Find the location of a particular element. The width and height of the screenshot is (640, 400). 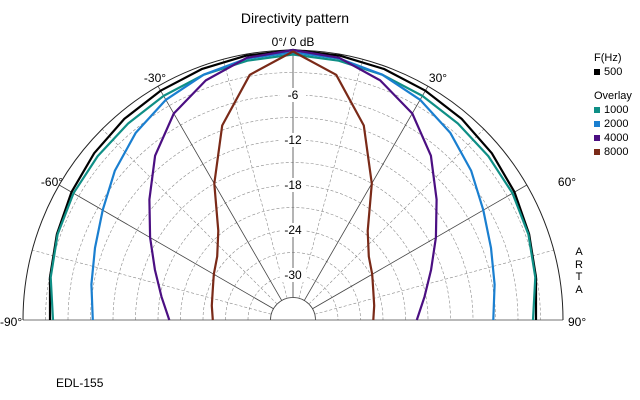

brand-vertical-text: A R T A is located at coordinates (579, 271).